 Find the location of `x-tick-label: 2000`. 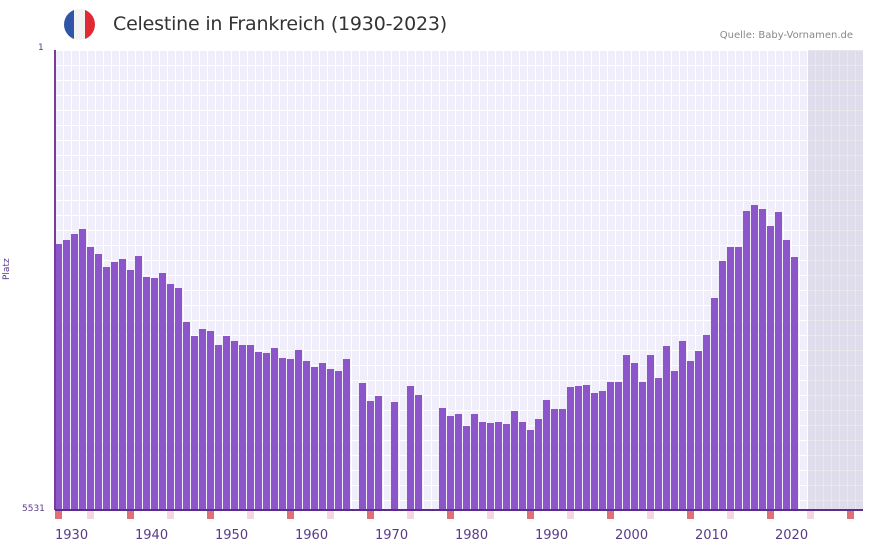

x-tick-label: 2000 is located at coordinates (632, 535).